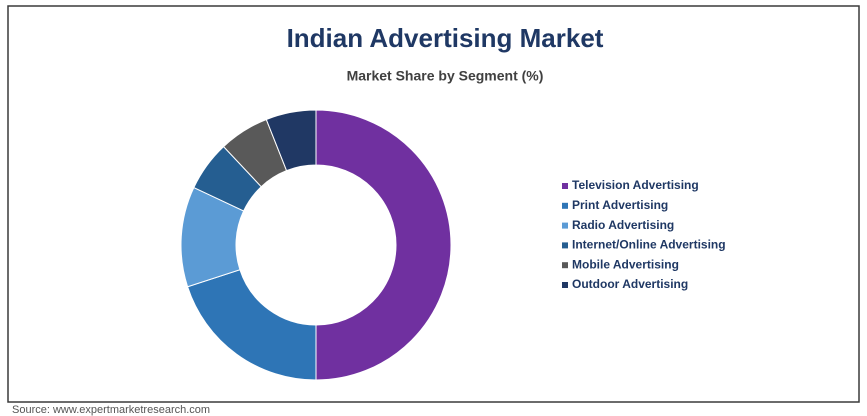 The width and height of the screenshot is (867, 416). Describe the element at coordinates (620, 205) in the screenshot. I see `legend-label: Print Advertising` at that location.